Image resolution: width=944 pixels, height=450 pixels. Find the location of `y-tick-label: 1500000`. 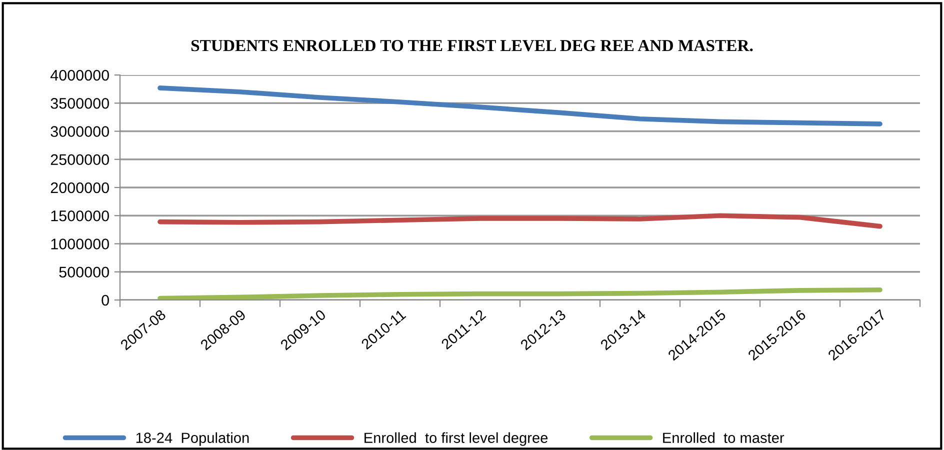

y-tick-label: 1500000 is located at coordinates (80, 216).